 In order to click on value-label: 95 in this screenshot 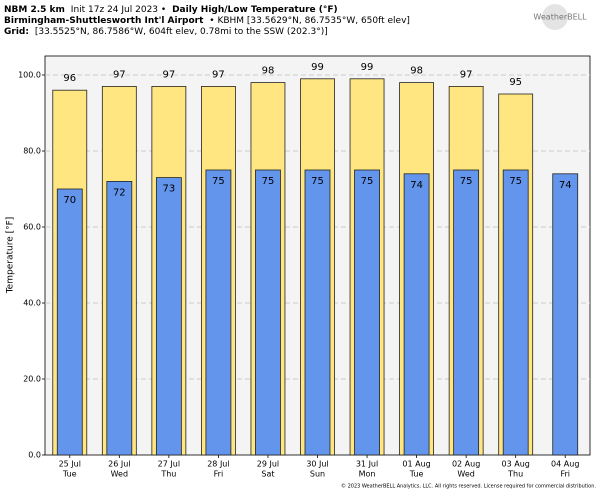, I will do `click(515, 82)`.